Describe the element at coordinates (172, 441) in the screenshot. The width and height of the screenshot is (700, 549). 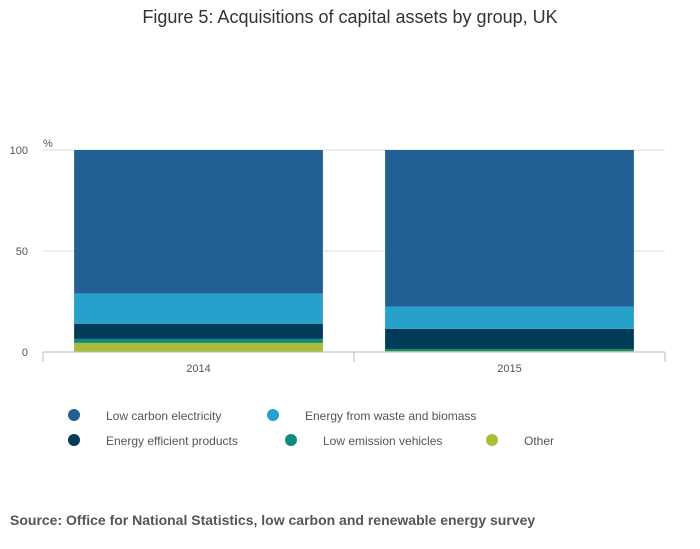
I see `legend-label: Energy efficient products` at that location.